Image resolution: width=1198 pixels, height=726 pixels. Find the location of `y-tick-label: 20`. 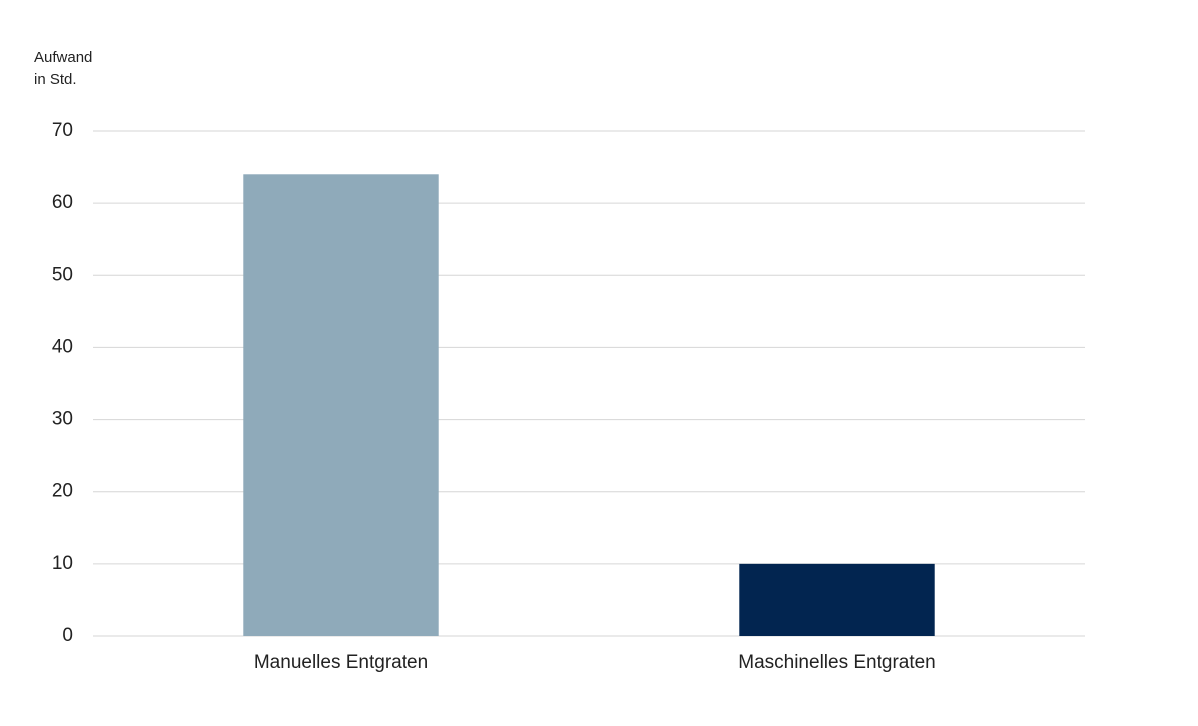

y-tick-label: 20 is located at coordinates (62, 491).